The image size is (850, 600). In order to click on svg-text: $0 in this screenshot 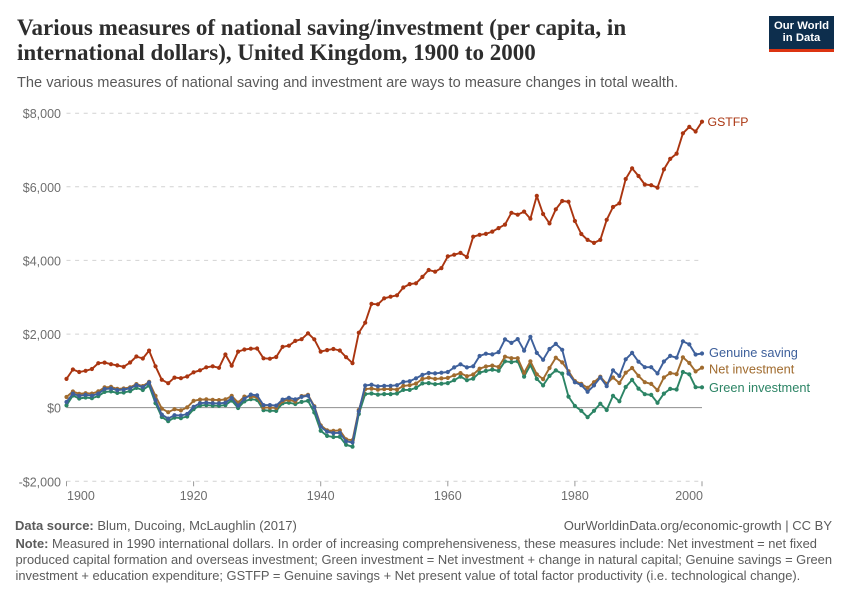, I will do `click(54, 409)`.